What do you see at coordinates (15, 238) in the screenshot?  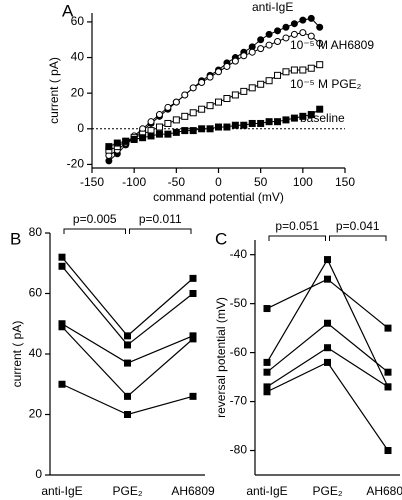 I see `panel-label: B` at bounding box center [15, 238].